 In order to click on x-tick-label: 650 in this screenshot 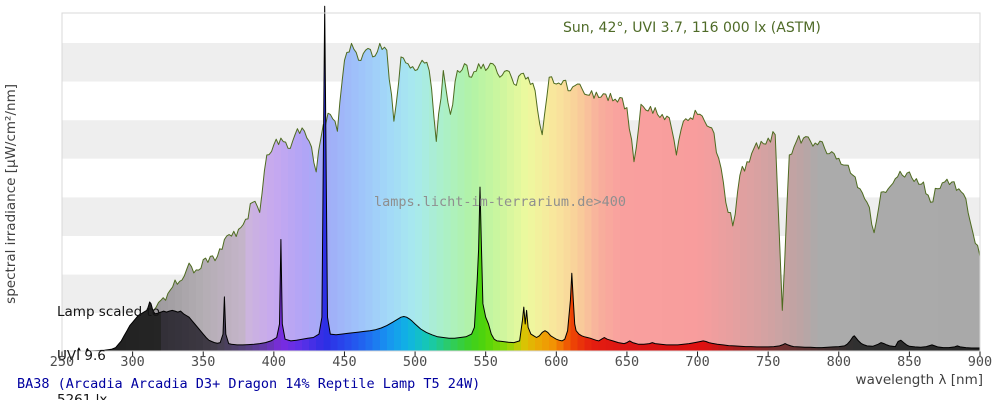, I will do `click(627, 362)`.